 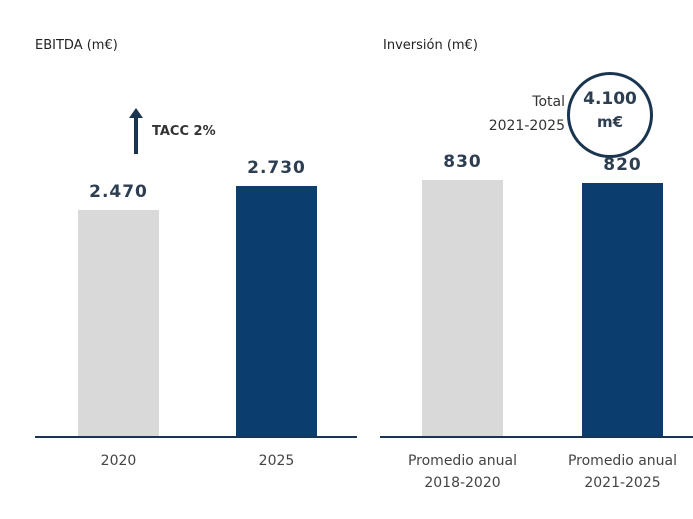 I want to click on total-unit: m€, so click(x=610, y=122).